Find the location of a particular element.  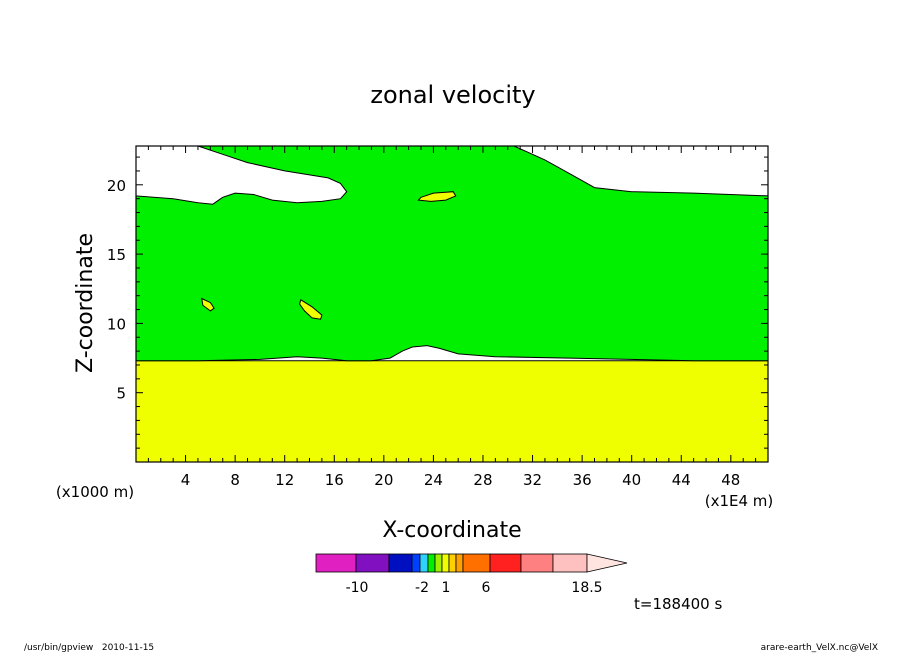

x-tick-label: 16 is located at coordinates (334, 480).